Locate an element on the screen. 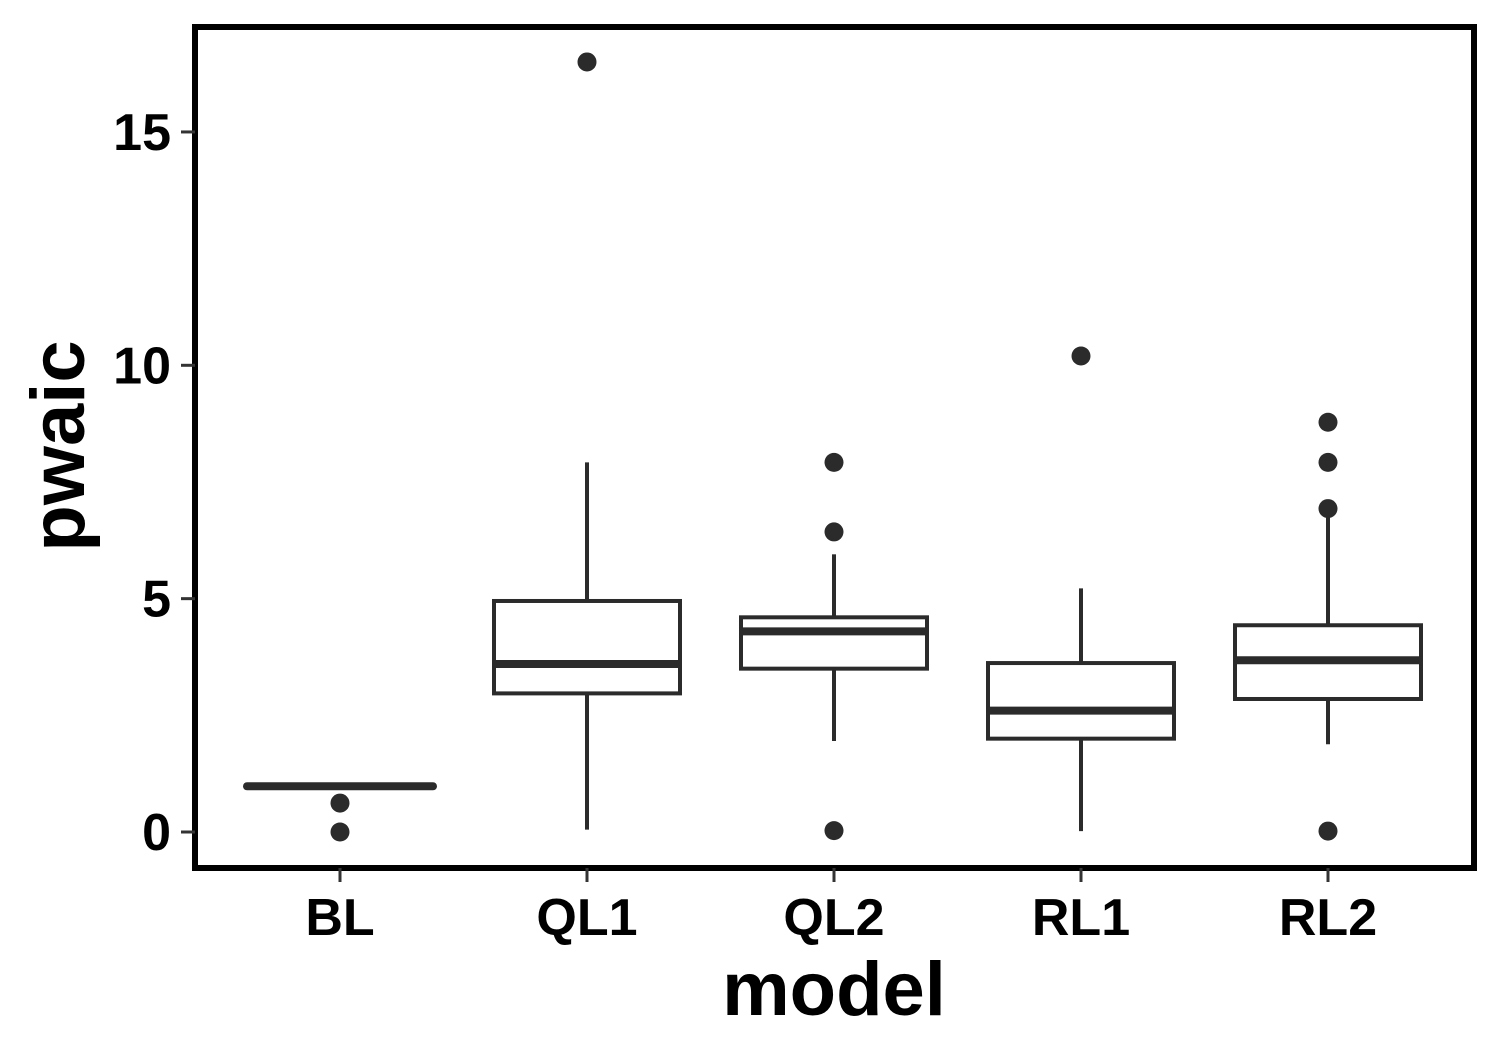 The image size is (1500, 1050). box-group-ql2 is located at coordinates (834, 646).